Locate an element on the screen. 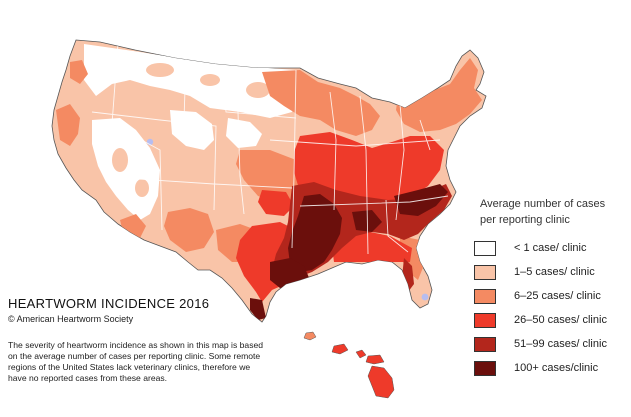 This screenshot has height=417, width=631. legend-item: 1–5 cases/ clinic is located at coordinates (549, 272).